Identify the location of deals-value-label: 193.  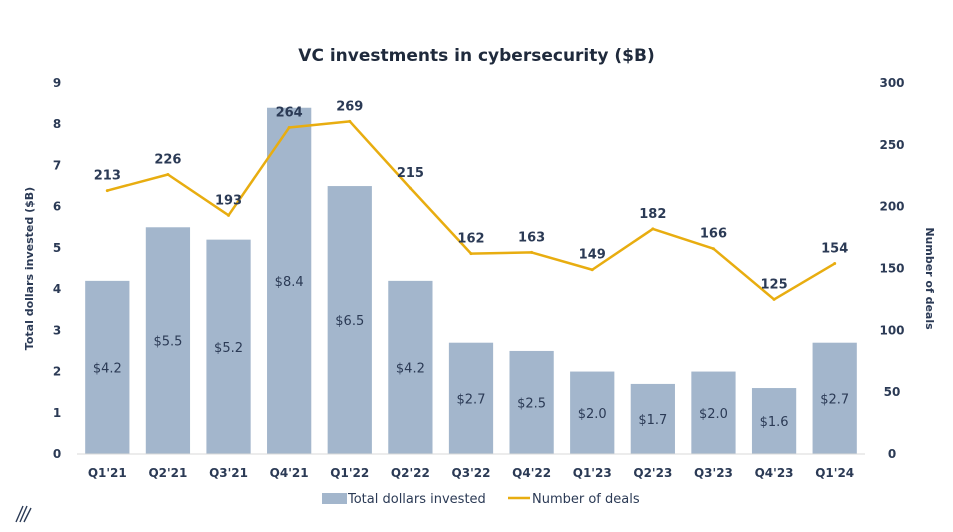
(228, 200).